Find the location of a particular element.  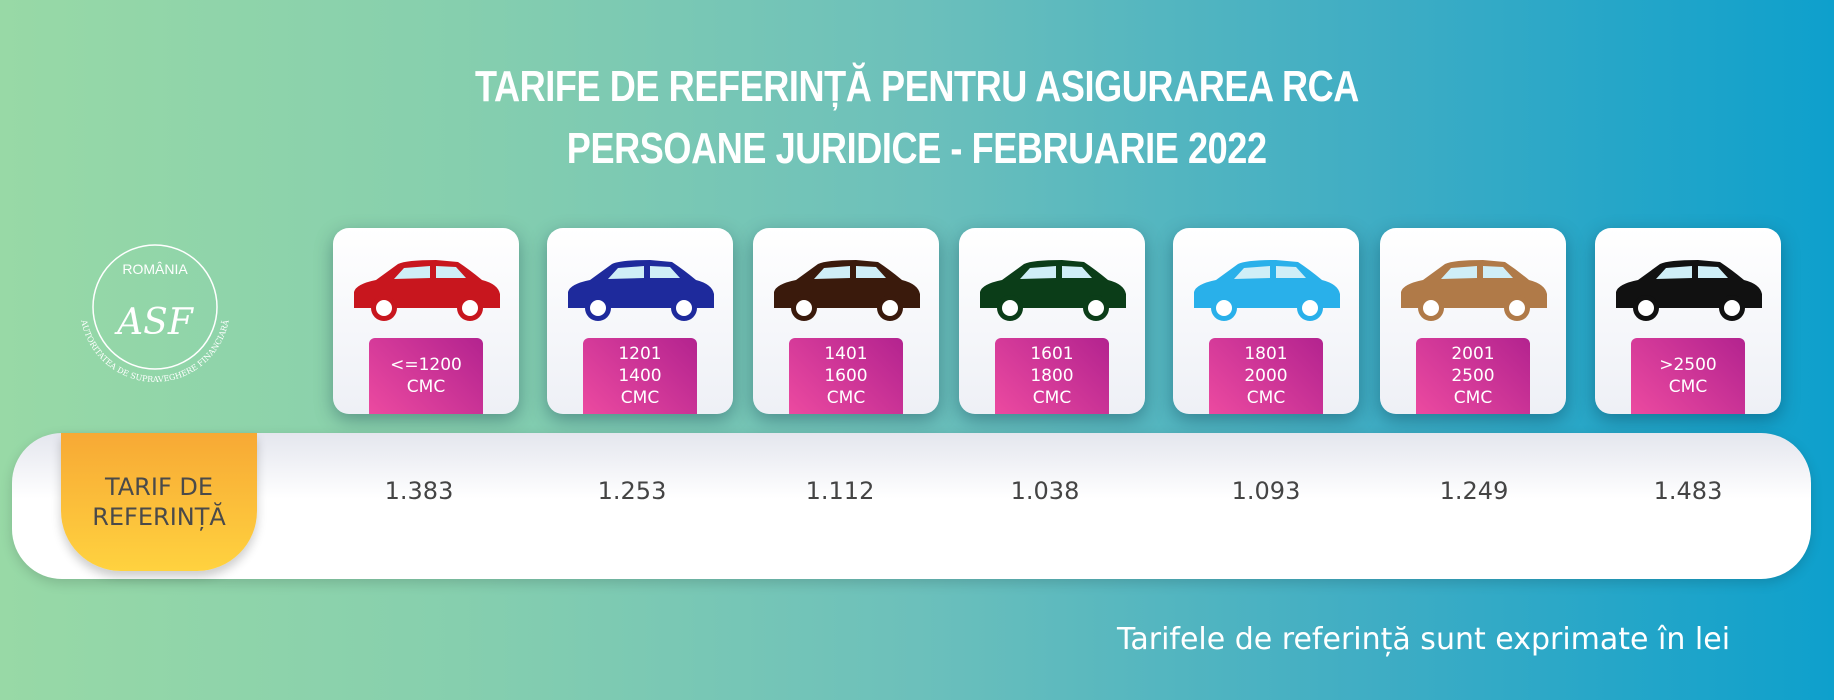

engine-capacity-line: 2500 is located at coordinates (1473, 376).